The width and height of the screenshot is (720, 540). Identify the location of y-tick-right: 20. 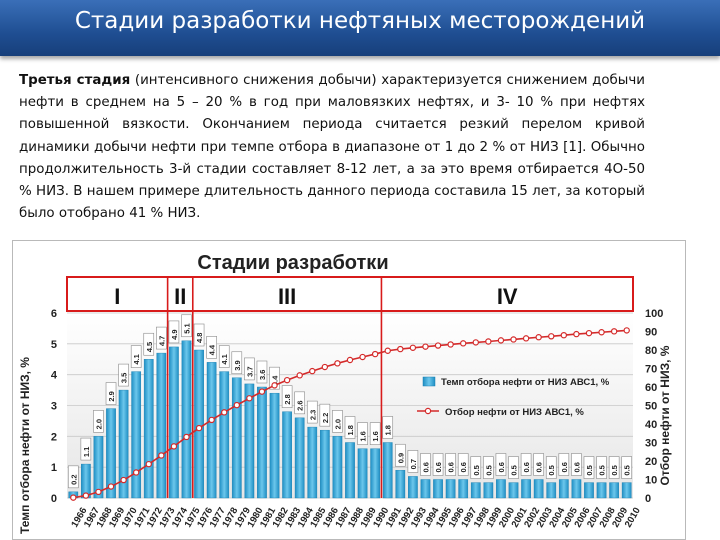
(651, 462).